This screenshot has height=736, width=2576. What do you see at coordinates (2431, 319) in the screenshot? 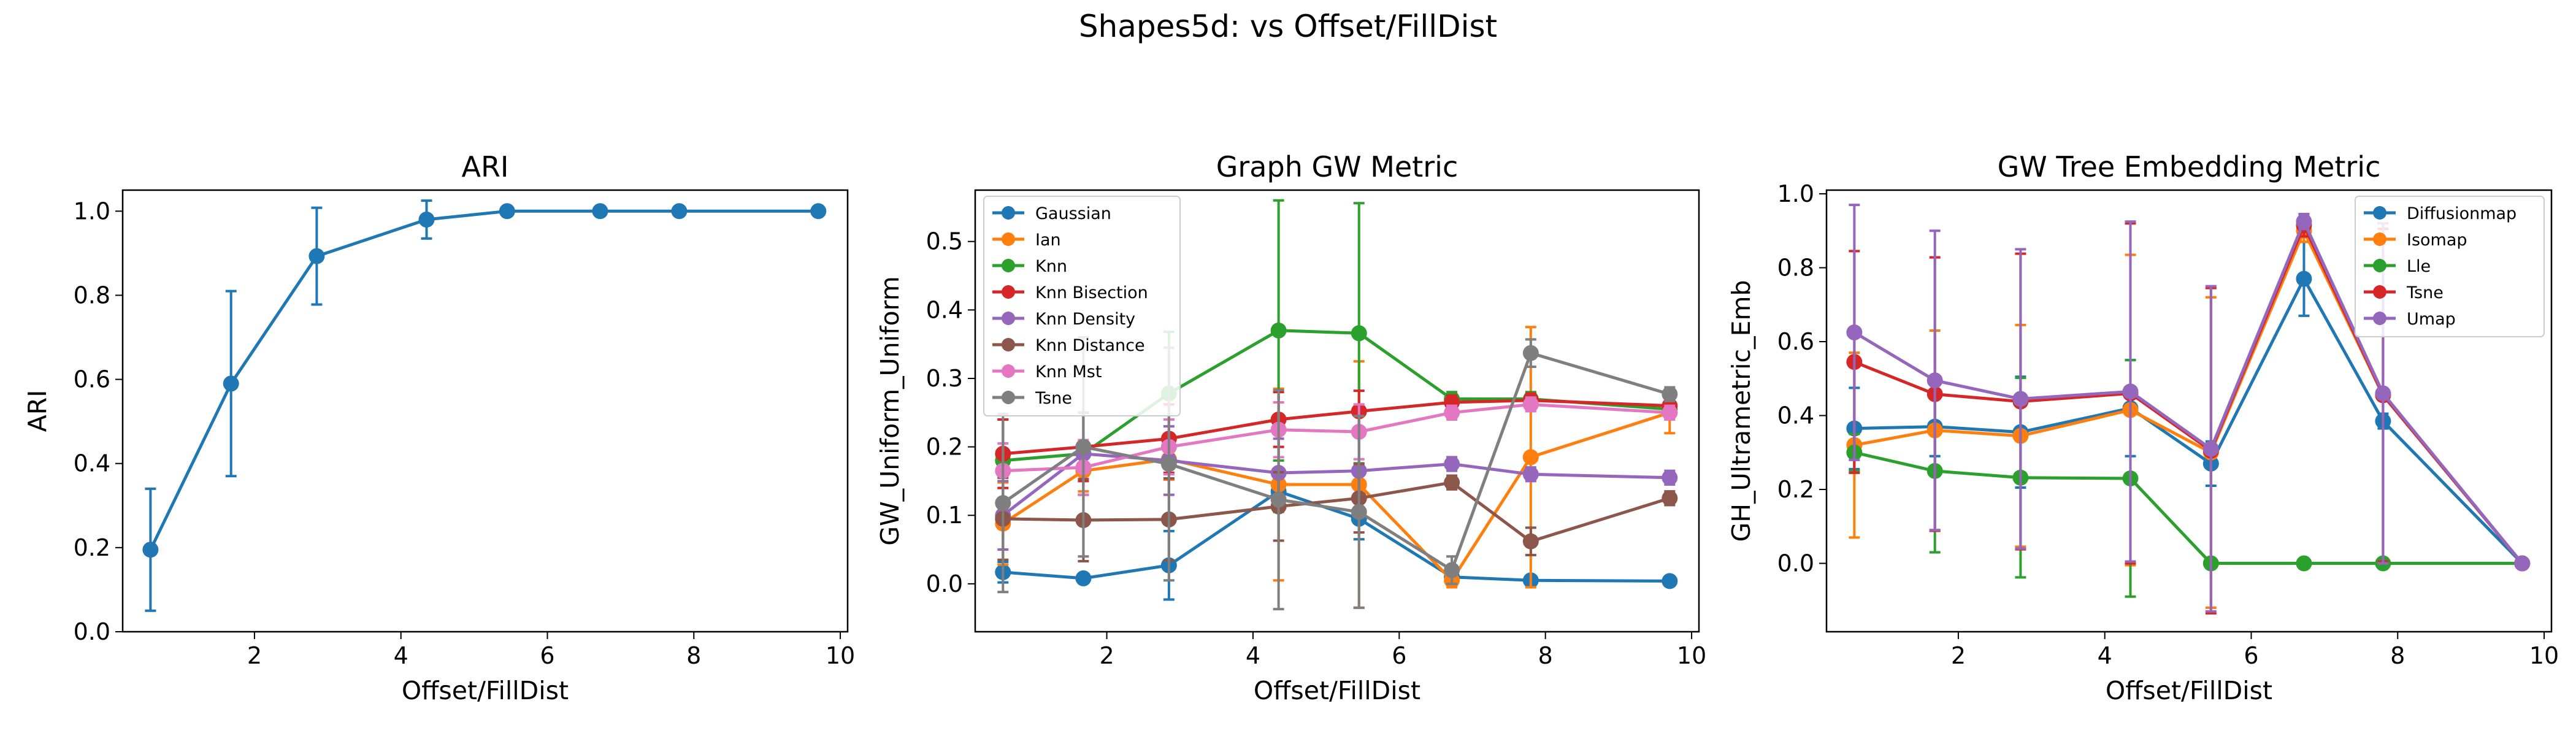
I see `legend-label: Umap` at bounding box center [2431, 319].